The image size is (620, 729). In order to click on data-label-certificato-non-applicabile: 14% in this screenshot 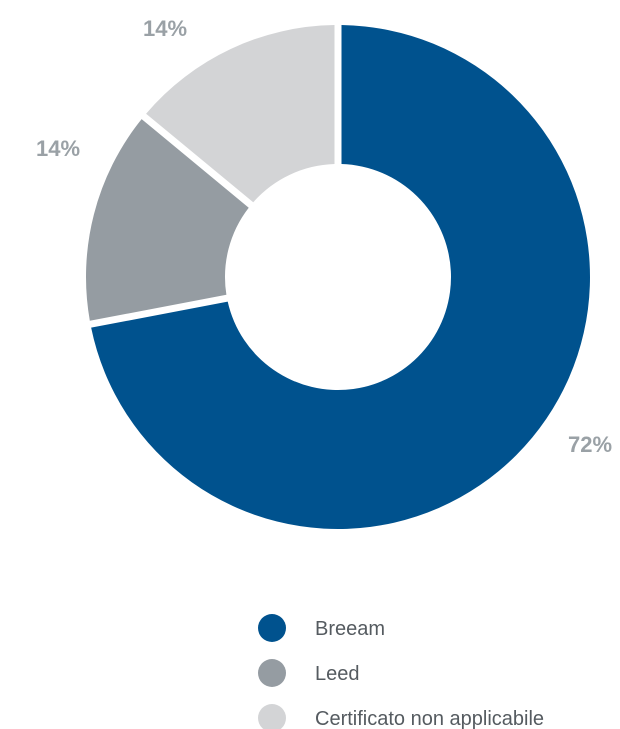, I will do `click(58, 148)`.